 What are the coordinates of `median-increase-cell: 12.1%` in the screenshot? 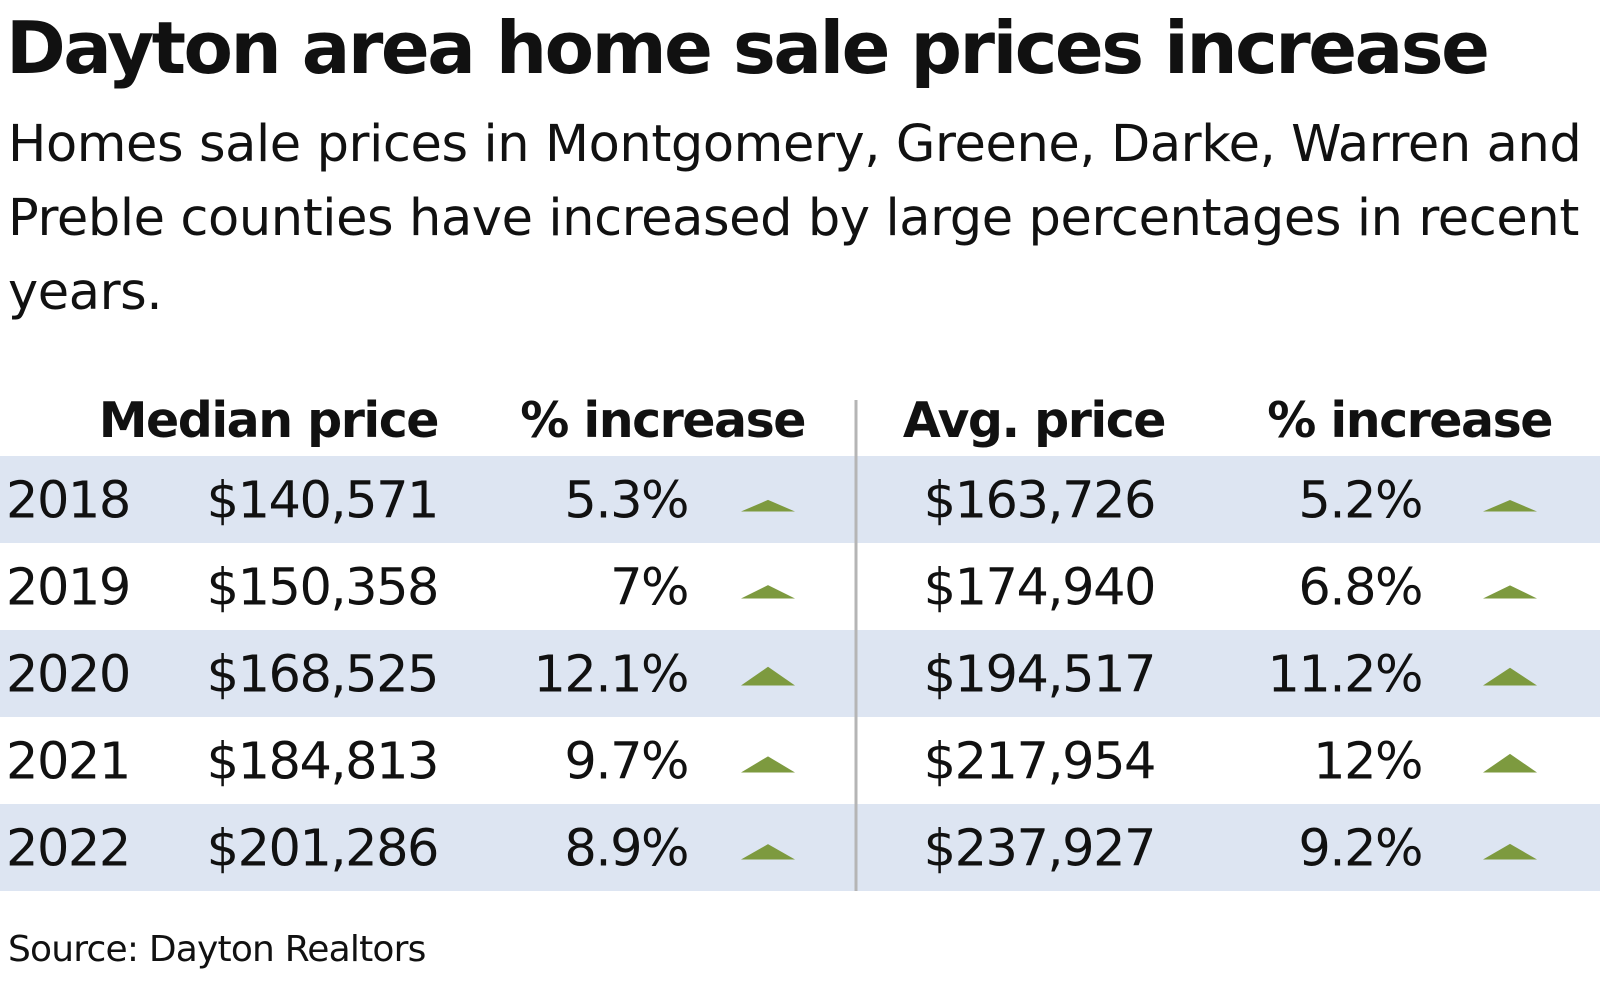 It's located at (610, 675).